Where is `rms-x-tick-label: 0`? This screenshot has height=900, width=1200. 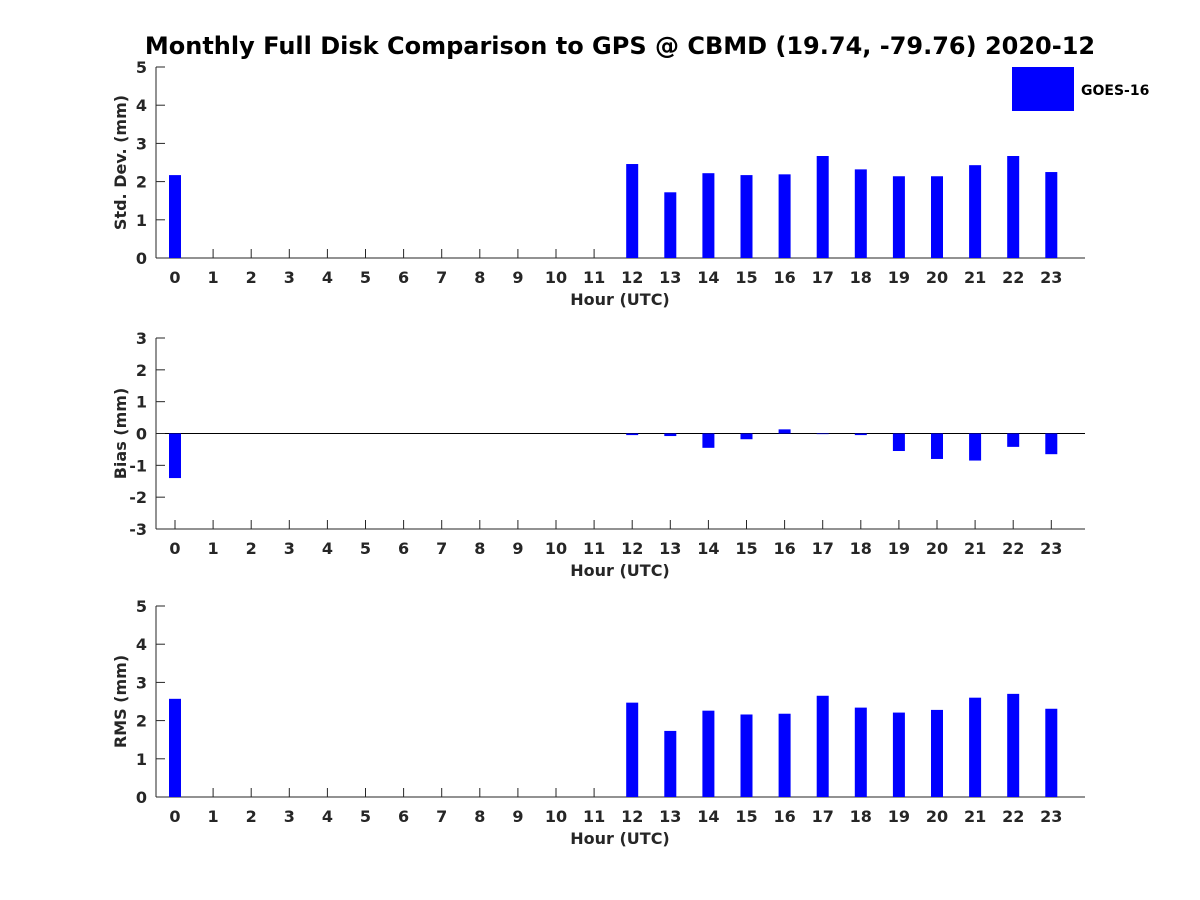
rms-x-tick-label: 0 is located at coordinates (174, 816).